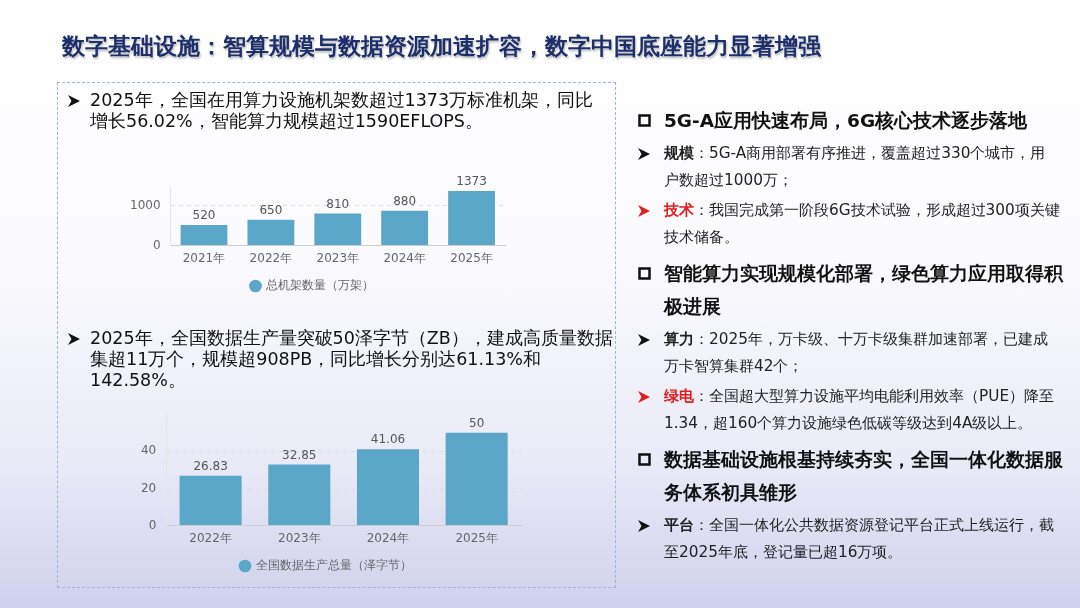 The image size is (1080, 608). Describe the element at coordinates (846, 121) in the screenshot. I see `text: 5G-A应用快速布局，6G核心技术逐步落地` at that location.